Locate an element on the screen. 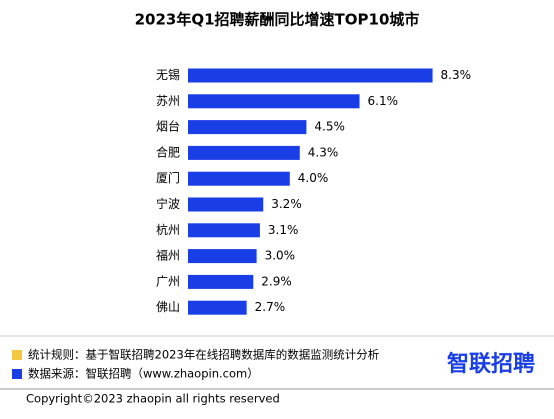  y-tick-label: 福州 is located at coordinates (168, 255).